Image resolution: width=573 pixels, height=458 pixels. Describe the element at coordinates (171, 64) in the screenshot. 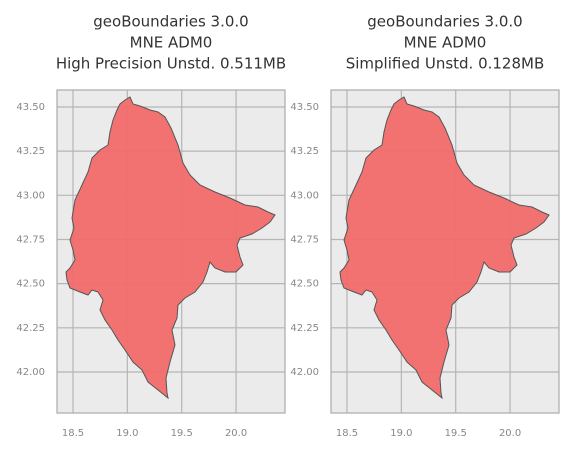

I see `chart-title: High Precision Unstd. 0.511MB` at that location.